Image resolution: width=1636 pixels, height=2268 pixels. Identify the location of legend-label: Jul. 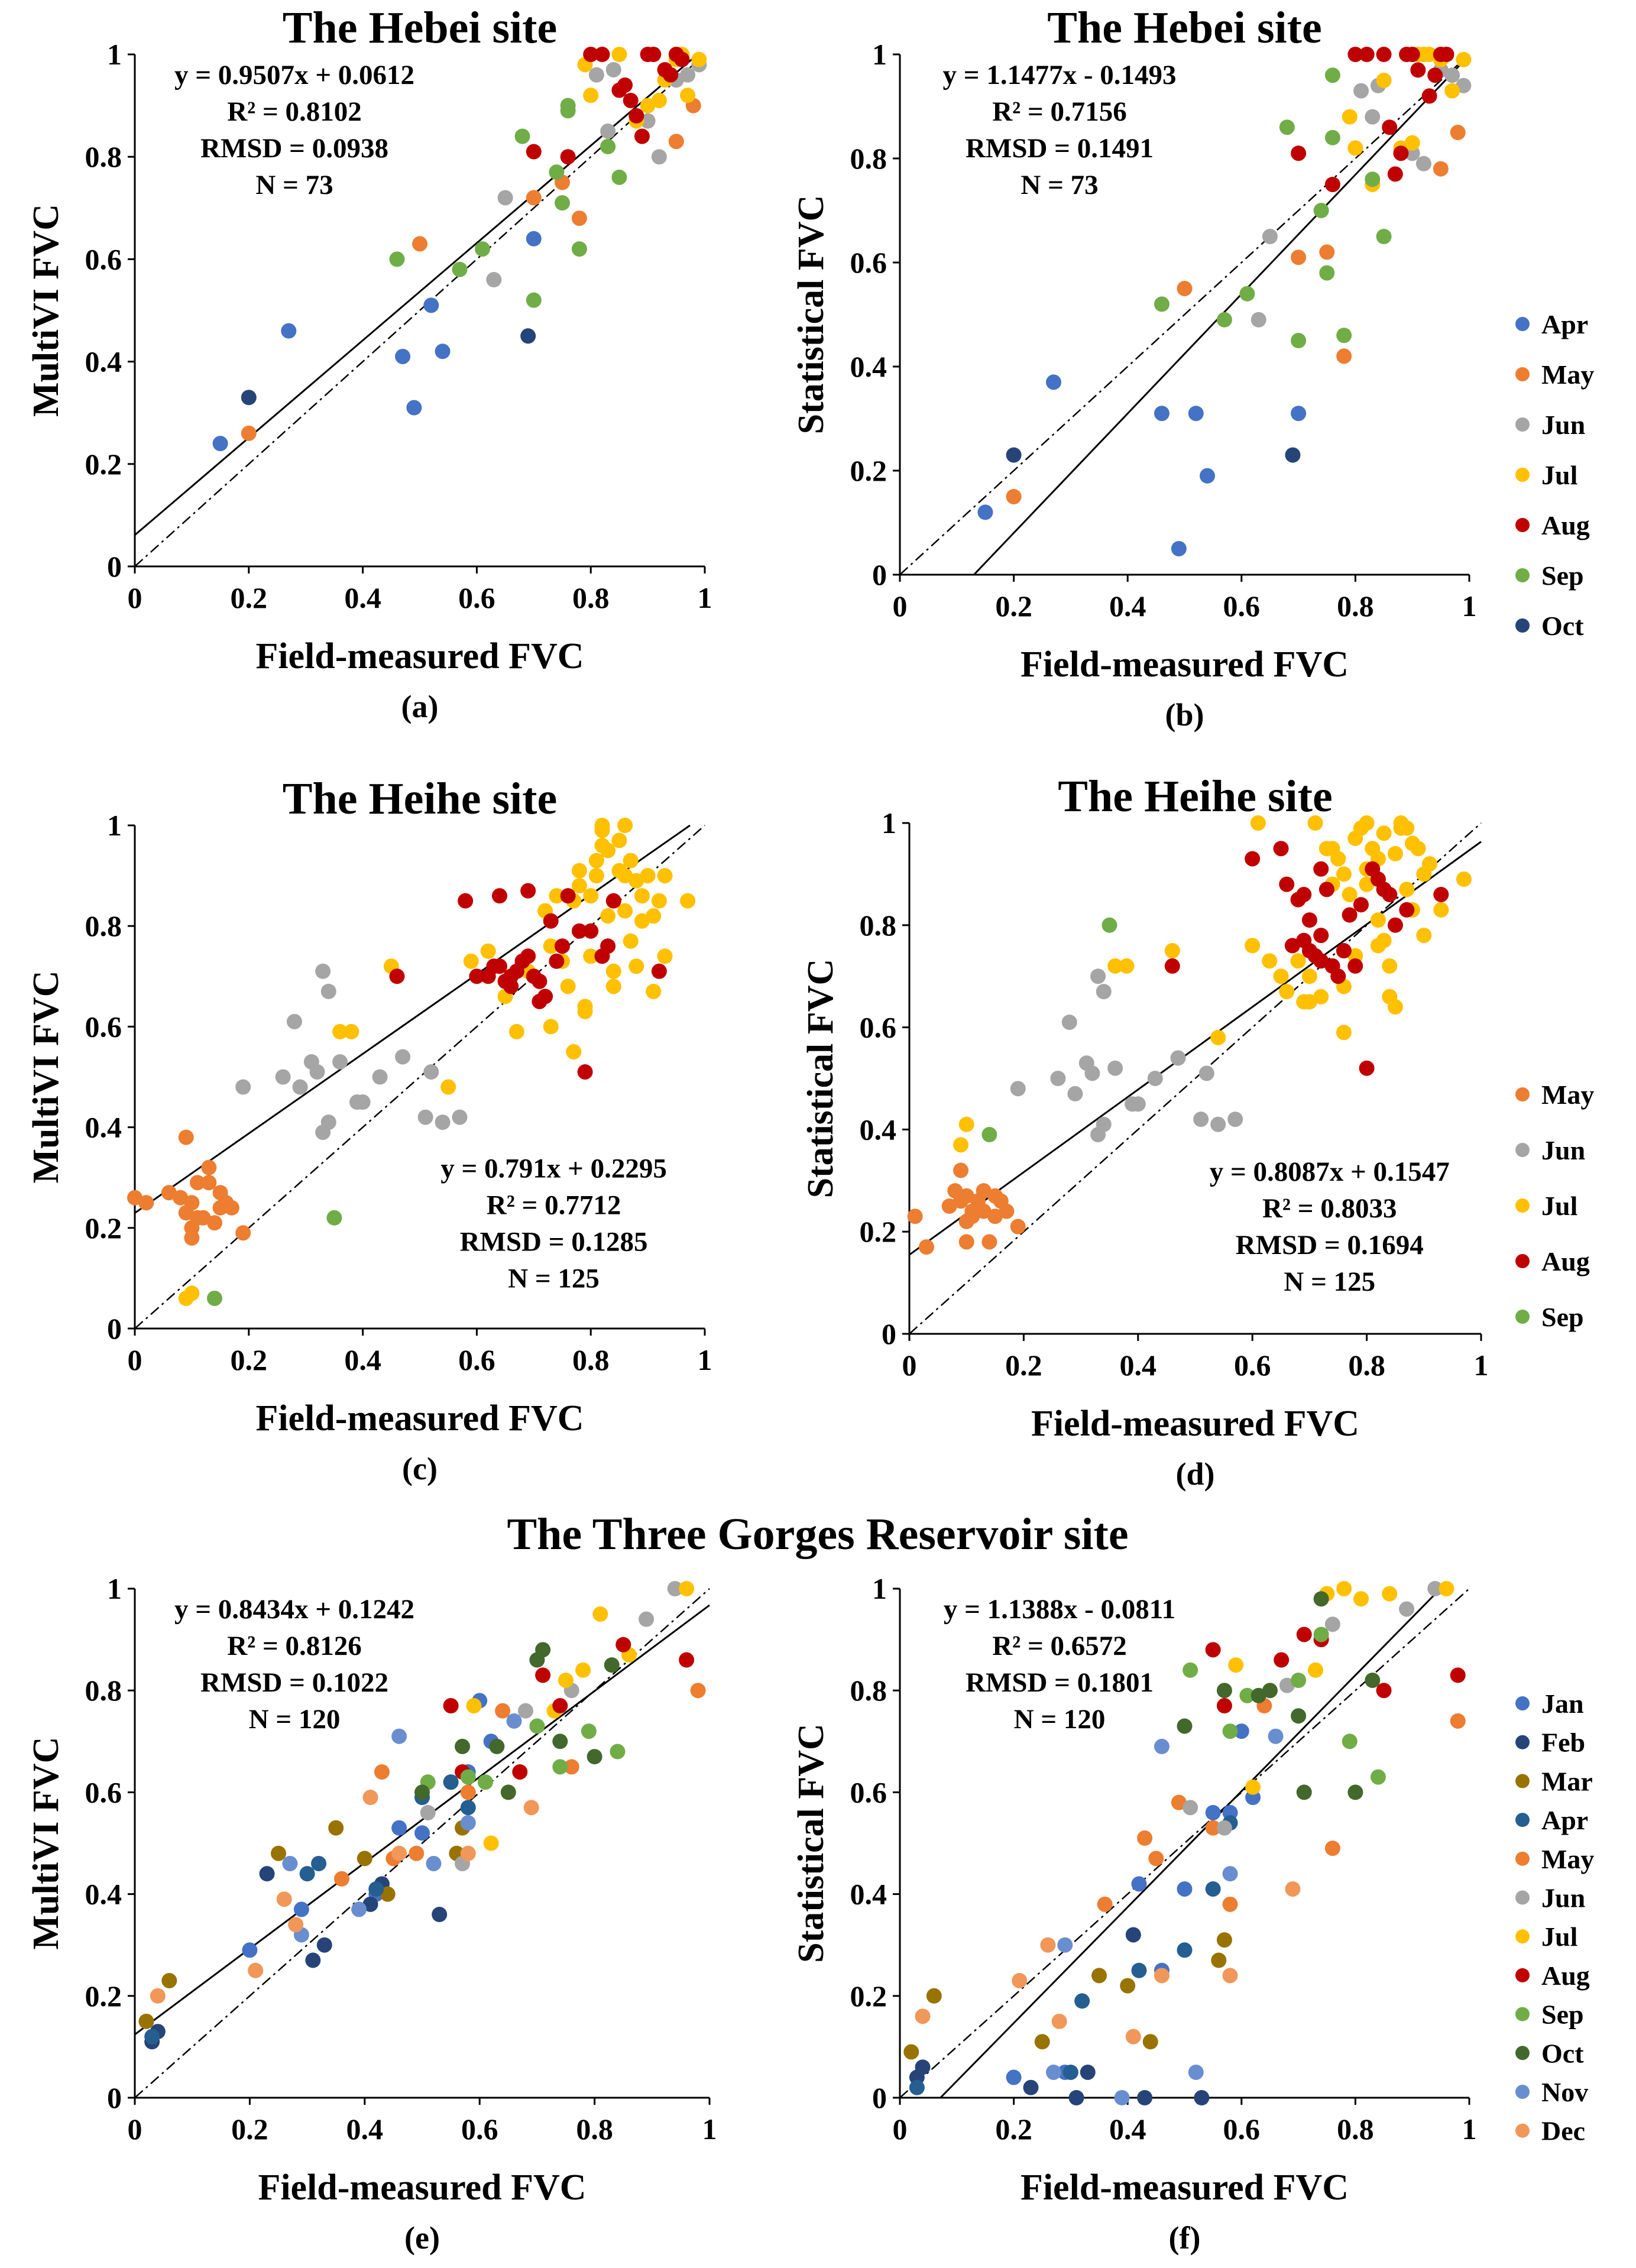
(1559, 475).